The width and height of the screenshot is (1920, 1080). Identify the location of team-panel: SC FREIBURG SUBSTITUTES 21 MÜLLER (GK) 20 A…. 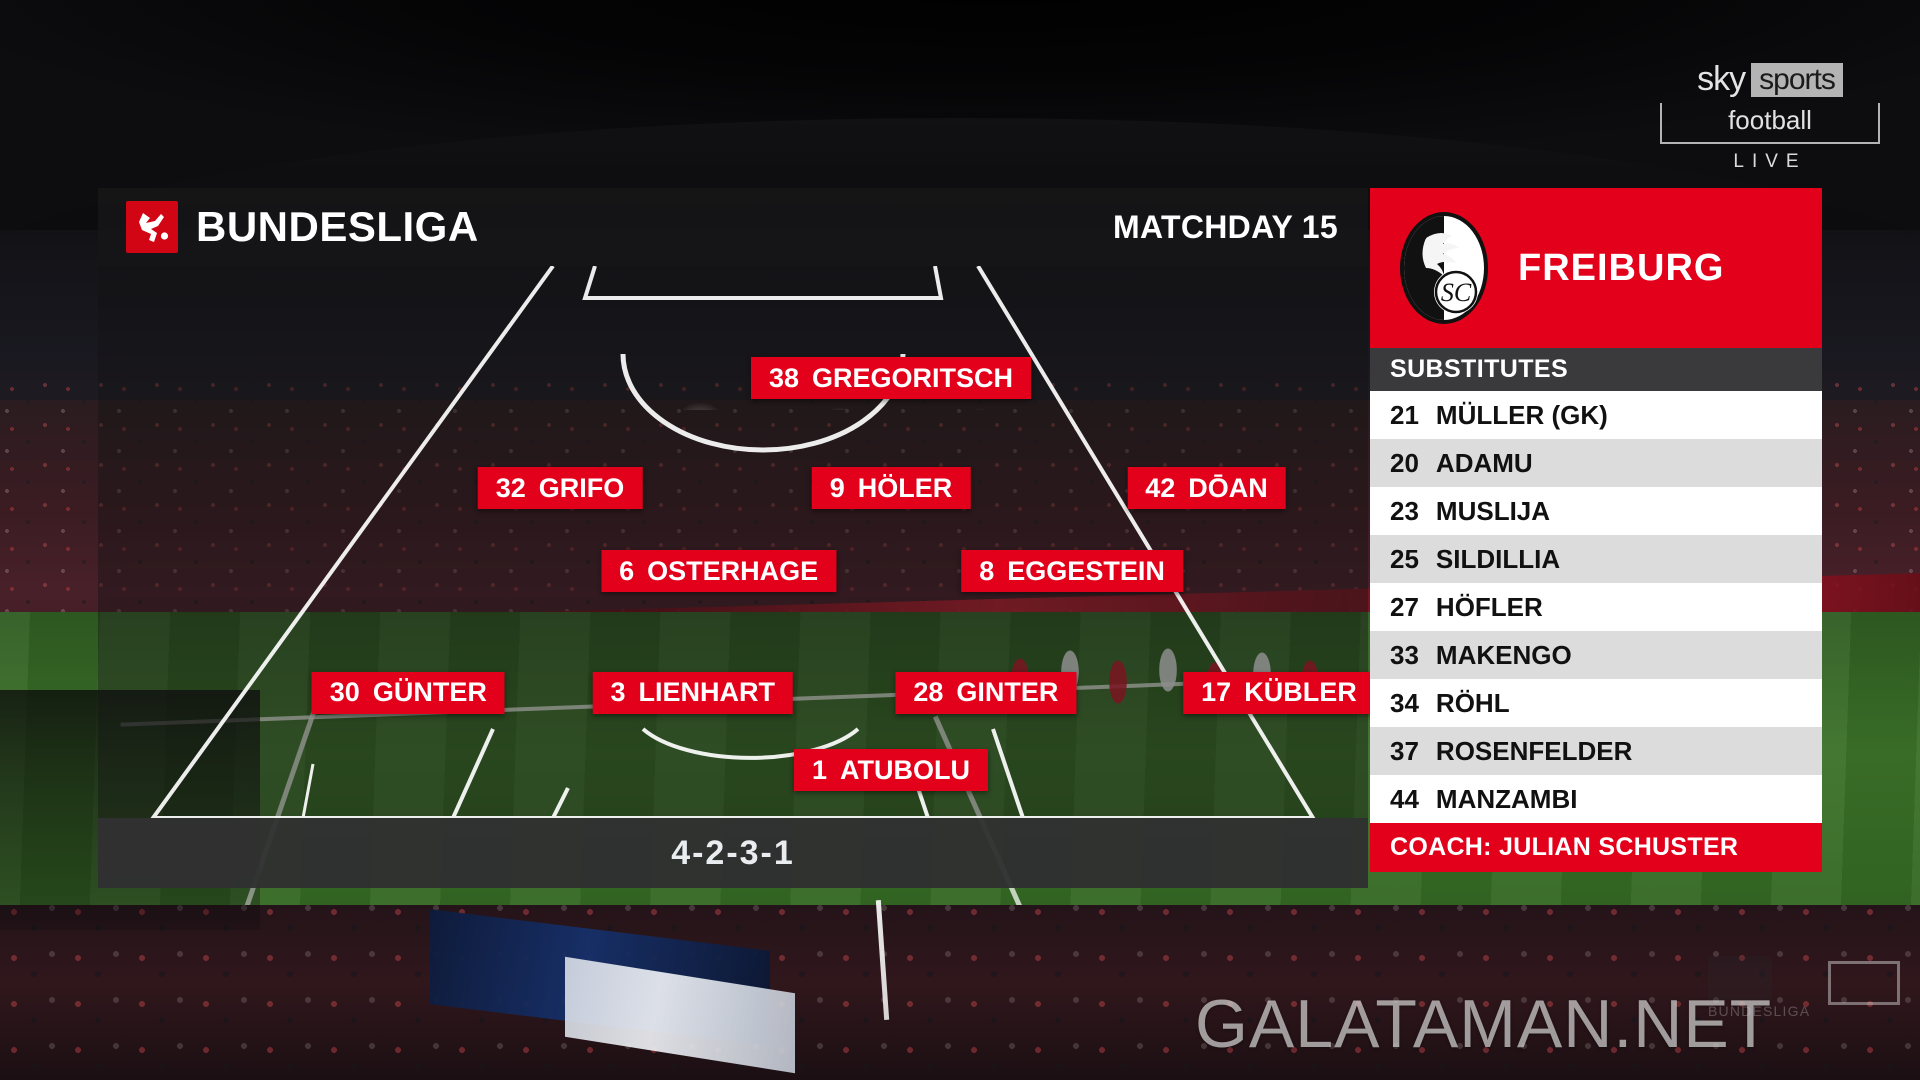
(1596, 530).